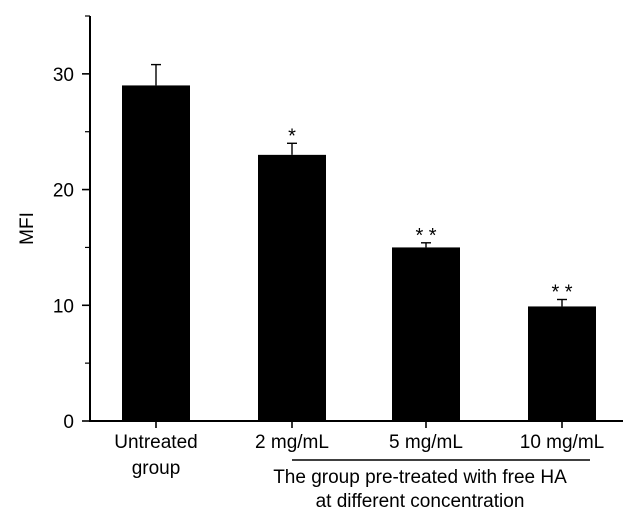 This screenshot has width=630, height=516. What do you see at coordinates (68, 422) in the screenshot?
I see `y-tick-label: 0` at bounding box center [68, 422].